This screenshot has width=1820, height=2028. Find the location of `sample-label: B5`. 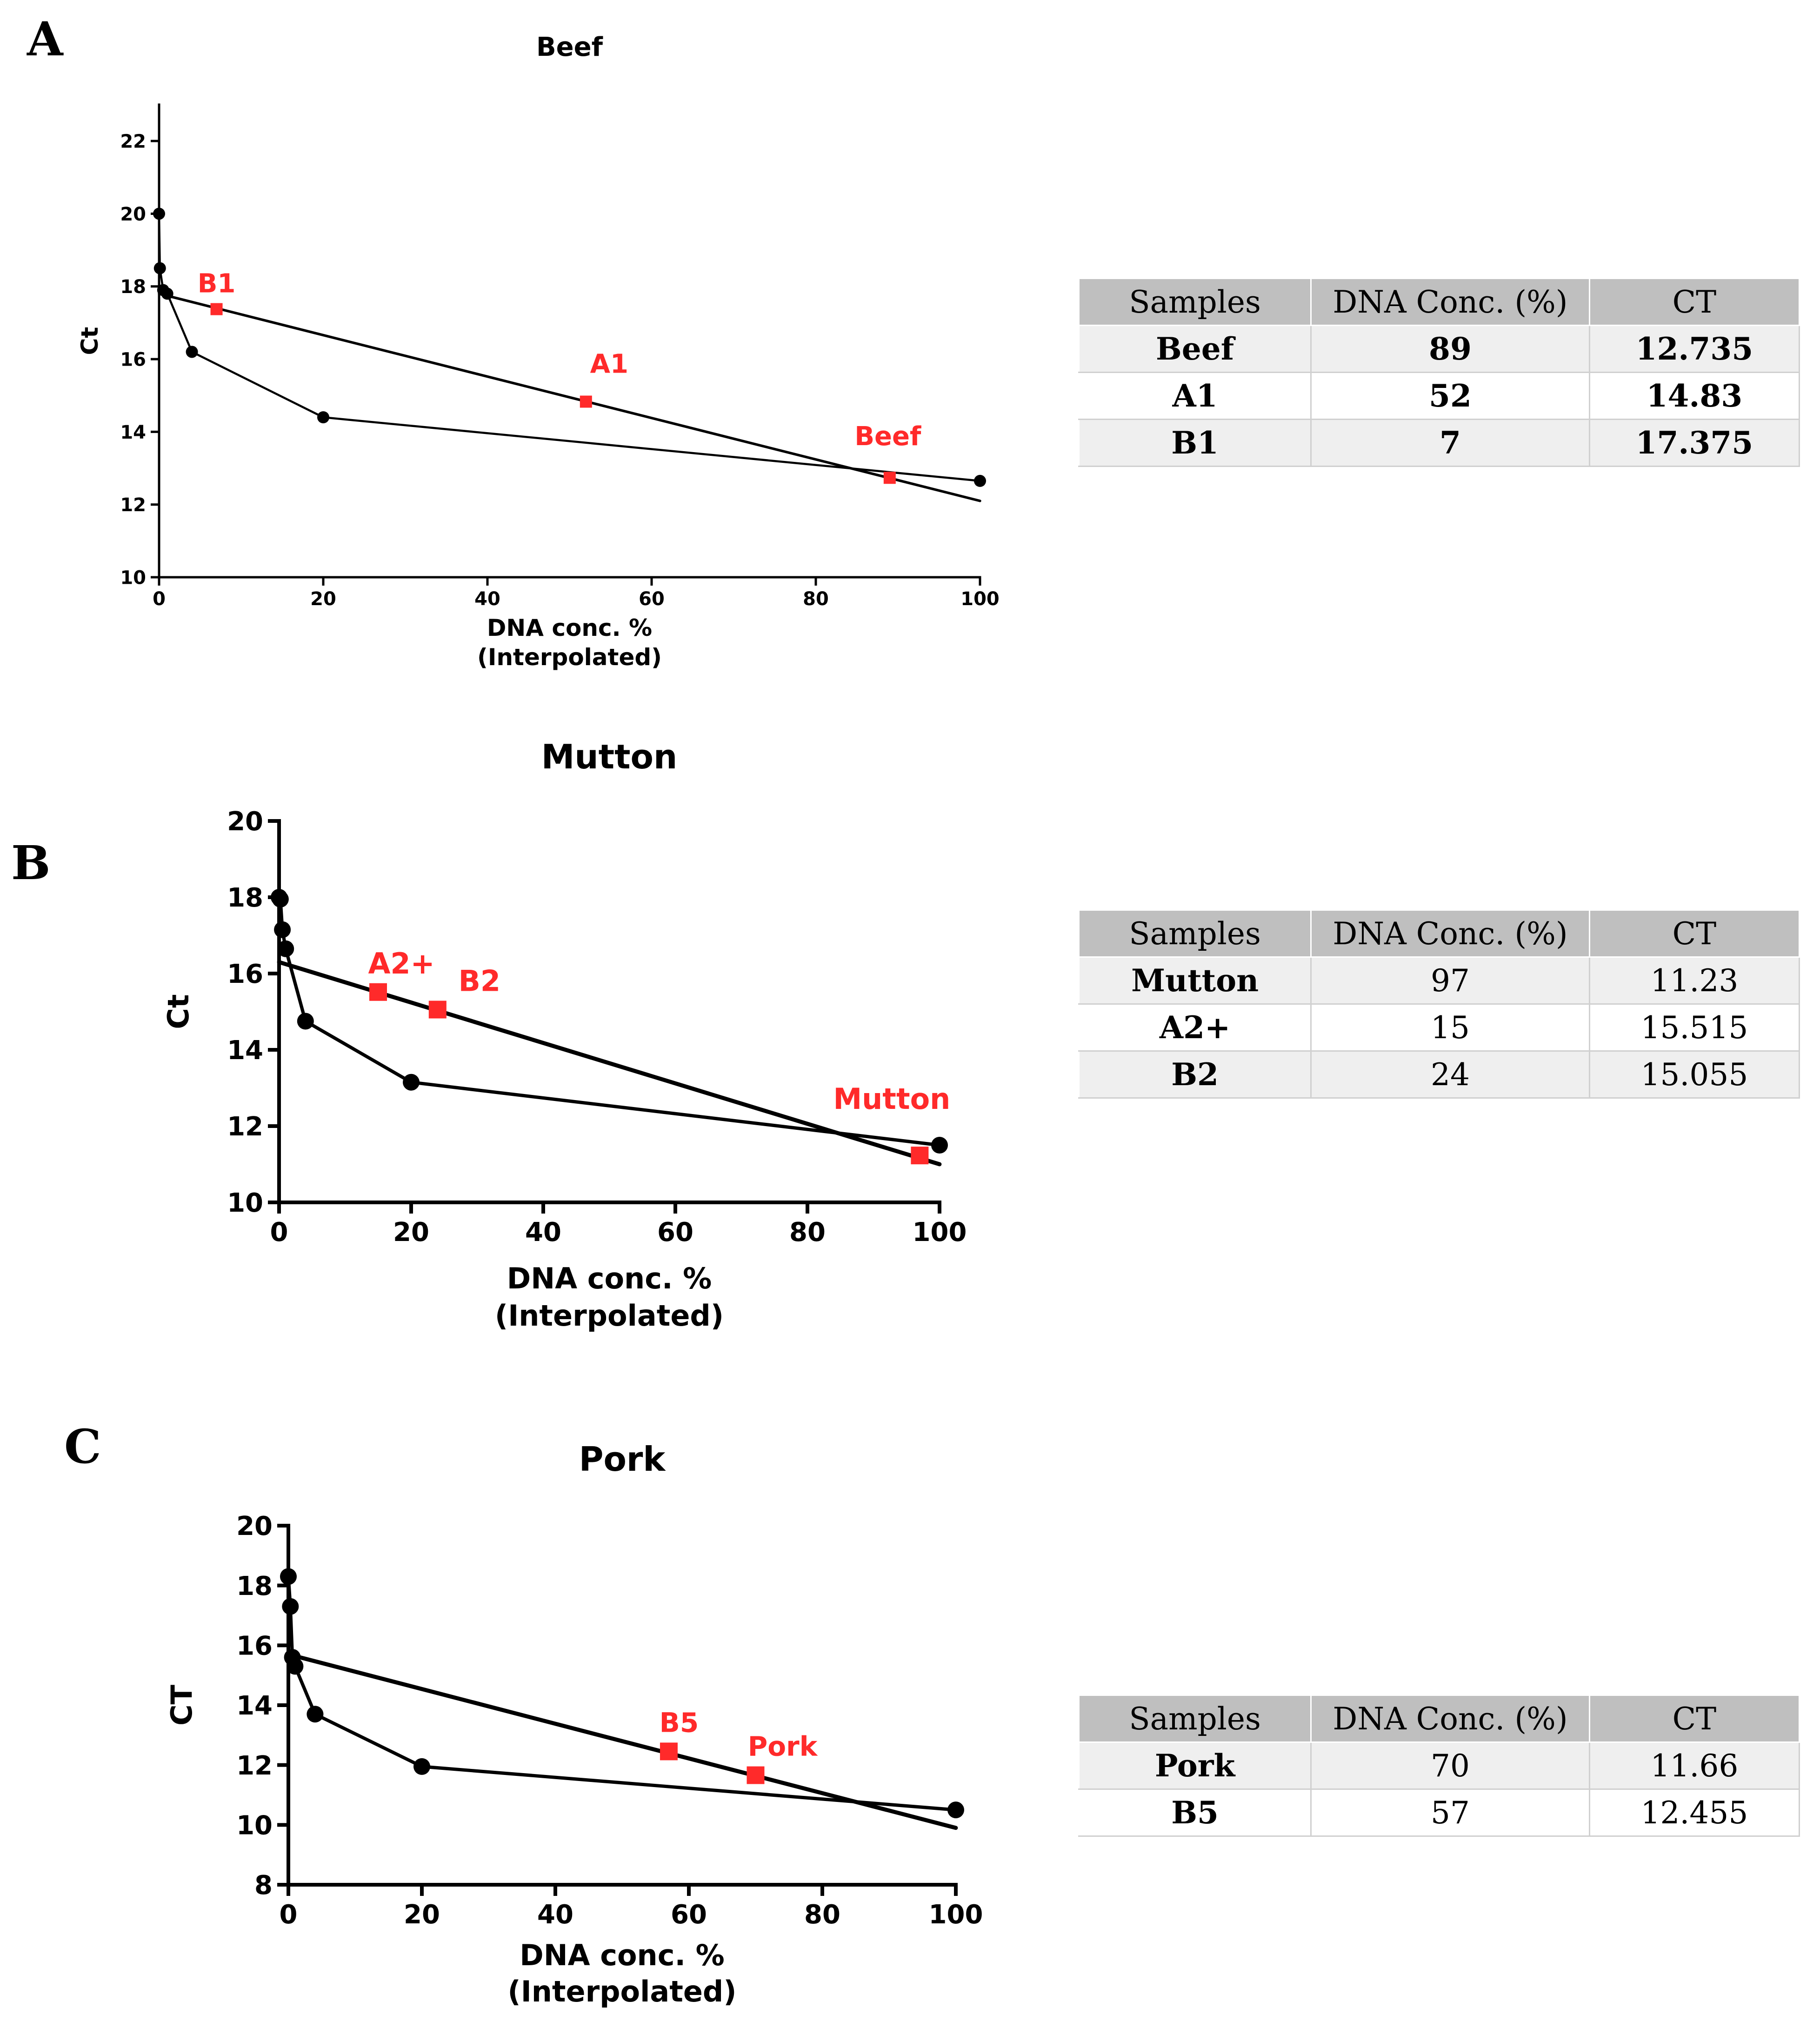

sample-label: B5 is located at coordinates (679, 1722).